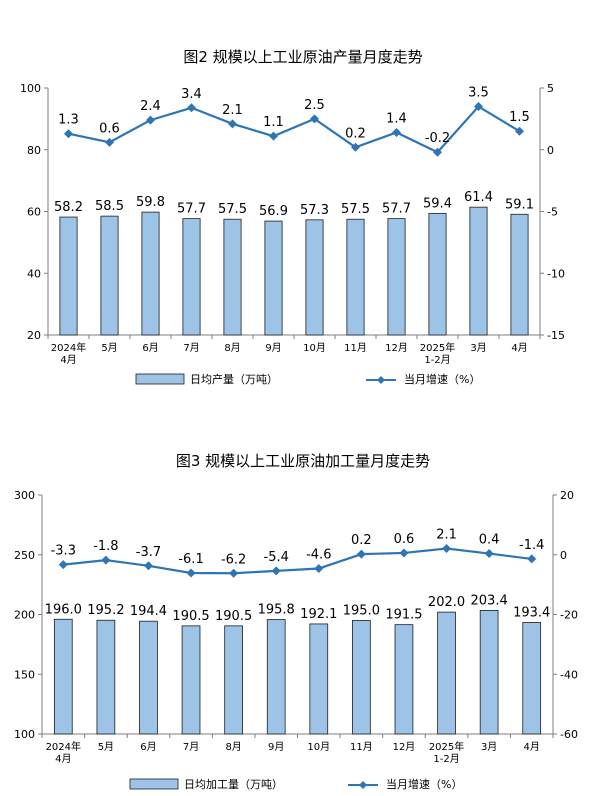 Image resolution: width=606 pixels, height=796 pixels. Describe the element at coordinates (34, 212) in the screenshot. I see `left-tick-label: 60` at that location.